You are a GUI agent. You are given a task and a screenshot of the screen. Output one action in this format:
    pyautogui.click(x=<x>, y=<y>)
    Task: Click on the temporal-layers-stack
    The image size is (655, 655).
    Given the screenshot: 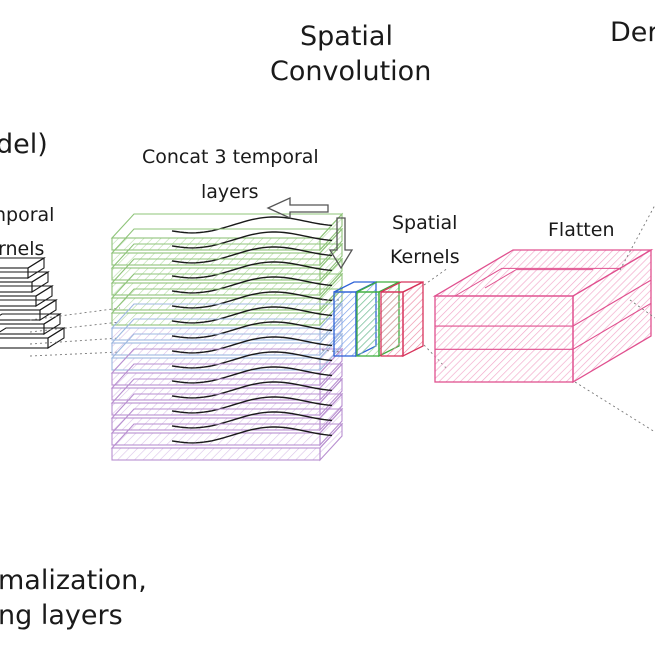 What is the action you would take?
    pyautogui.click(x=227, y=337)
    